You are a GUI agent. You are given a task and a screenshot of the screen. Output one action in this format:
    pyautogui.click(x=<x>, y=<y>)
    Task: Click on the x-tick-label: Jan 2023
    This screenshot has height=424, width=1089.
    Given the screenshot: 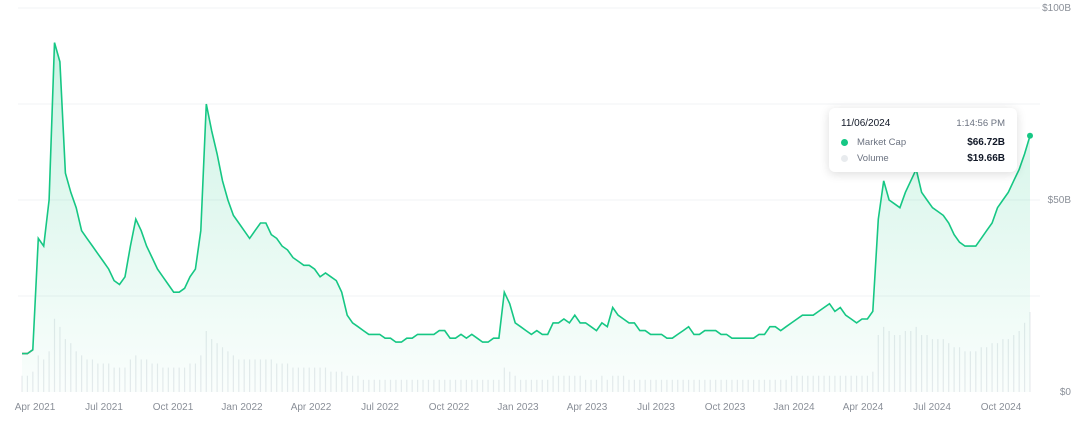 What is the action you would take?
    pyautogui.click(x=518, y=407)
    